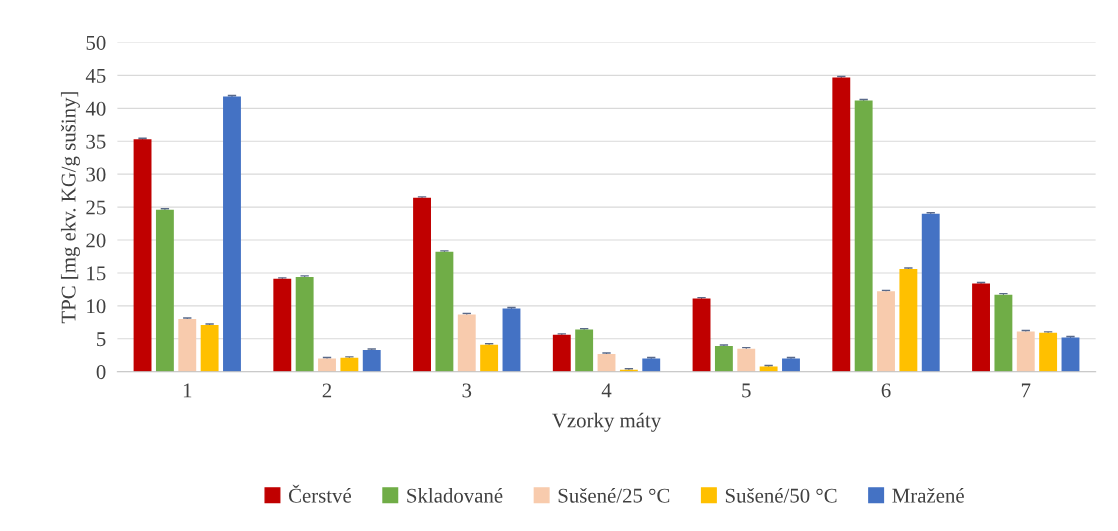  What do you see at coordinates (781, 495) in the screenshot?
I see `legend-label: Sušené/50 °C` at bounding box center [781, 495].